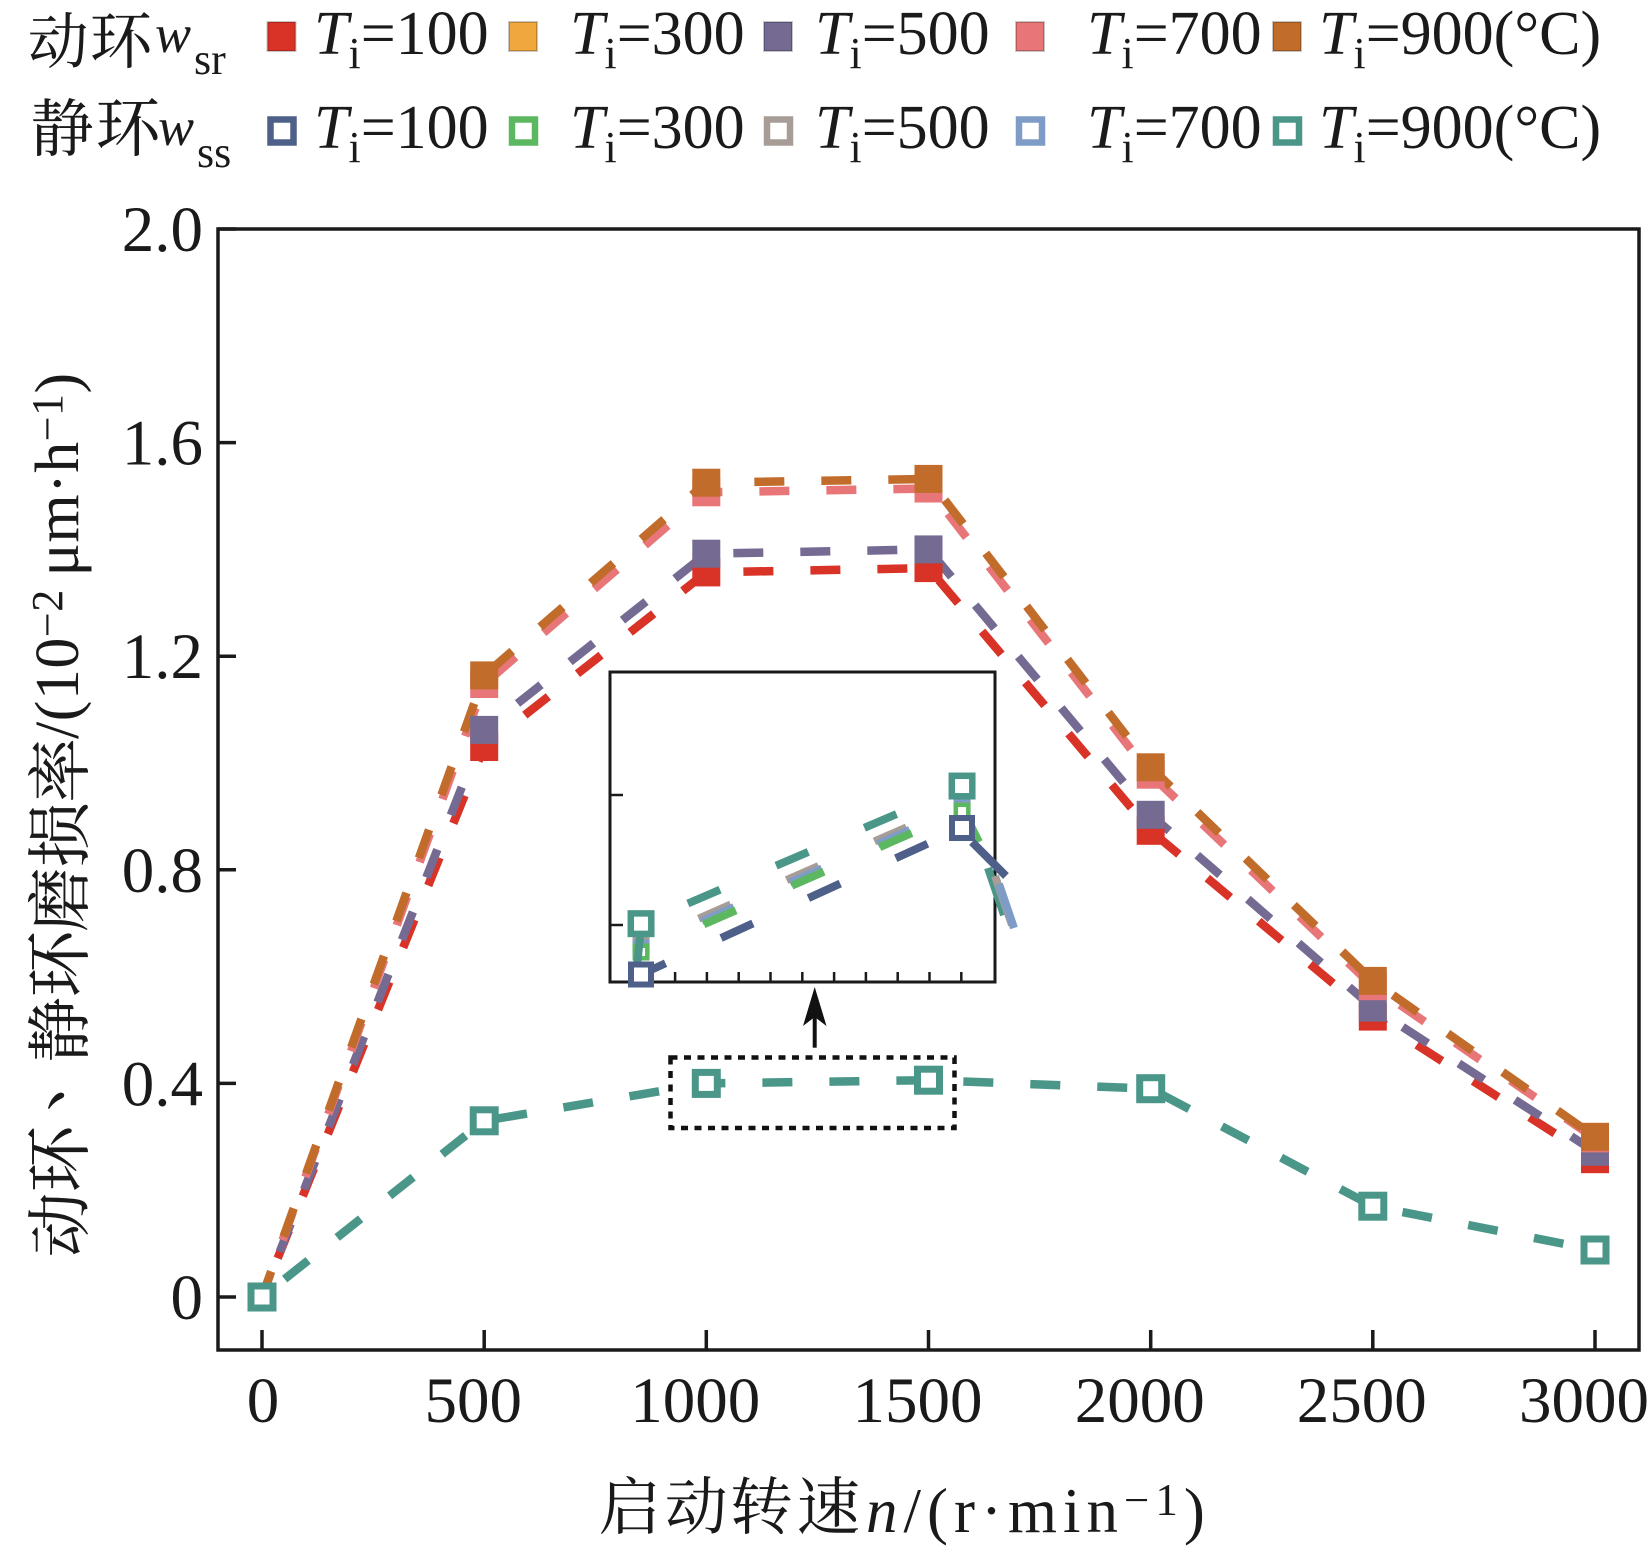 The width and height of the screenshot is (1649, 1549). I want to click on svg-text: 0.8, so click(162, 871).